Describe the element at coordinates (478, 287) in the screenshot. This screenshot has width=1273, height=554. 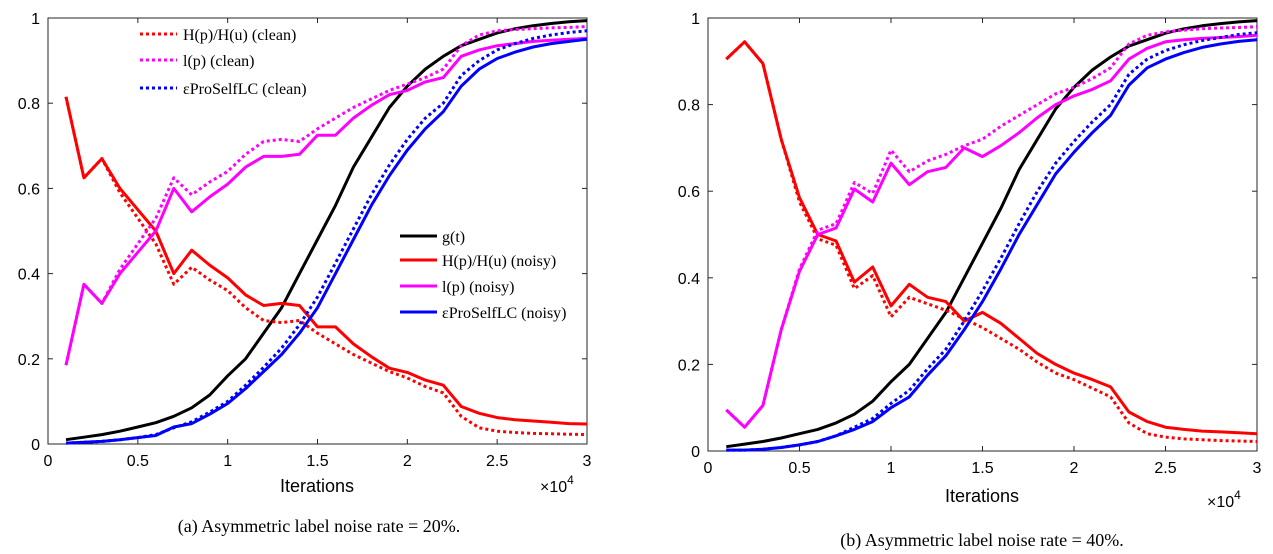
I see `legend-label-lp-noisy: l(p) (noisy)` at that location.